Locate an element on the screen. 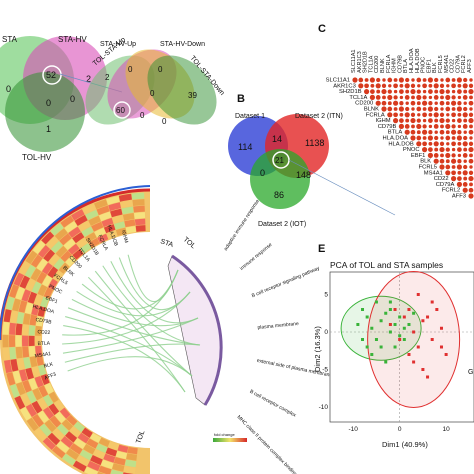  circos-term-sector is located at coordinates (194, 330).